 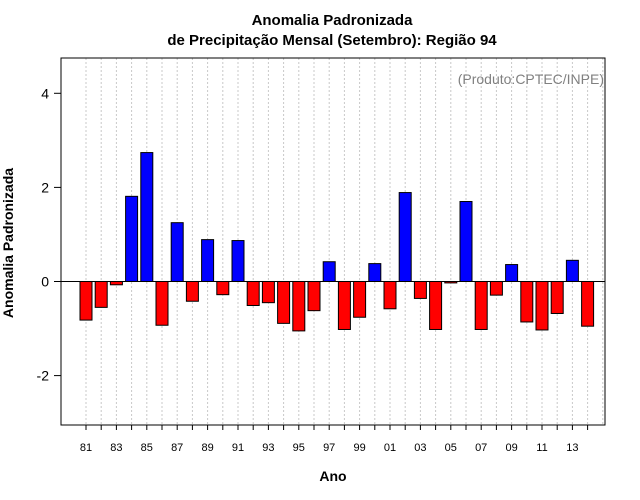 What do you see at coordinates (45, 281) in the screenshot?
I see `y-tick-label: 0` at bounding box center [45, 281].